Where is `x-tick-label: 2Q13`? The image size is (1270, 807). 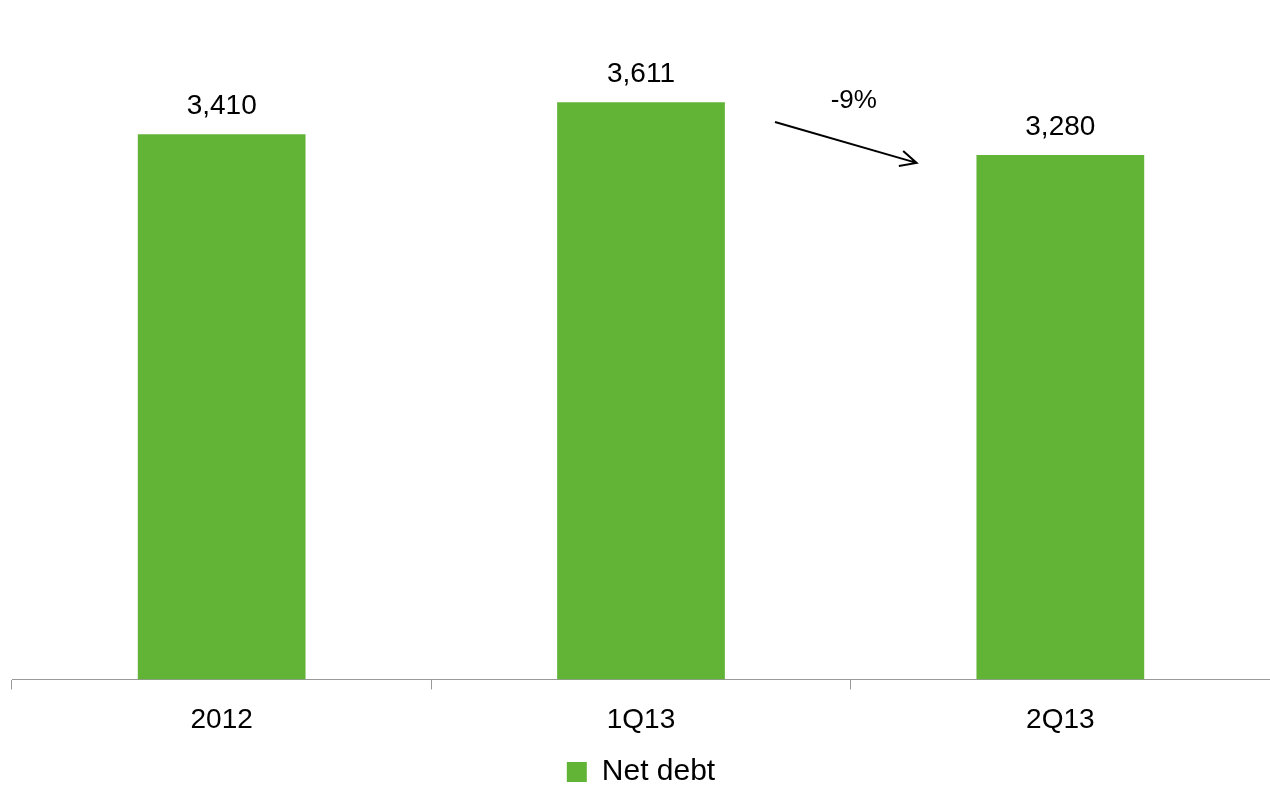
x-tick-label: 2Q13 is located at coordinates (1060, 718).